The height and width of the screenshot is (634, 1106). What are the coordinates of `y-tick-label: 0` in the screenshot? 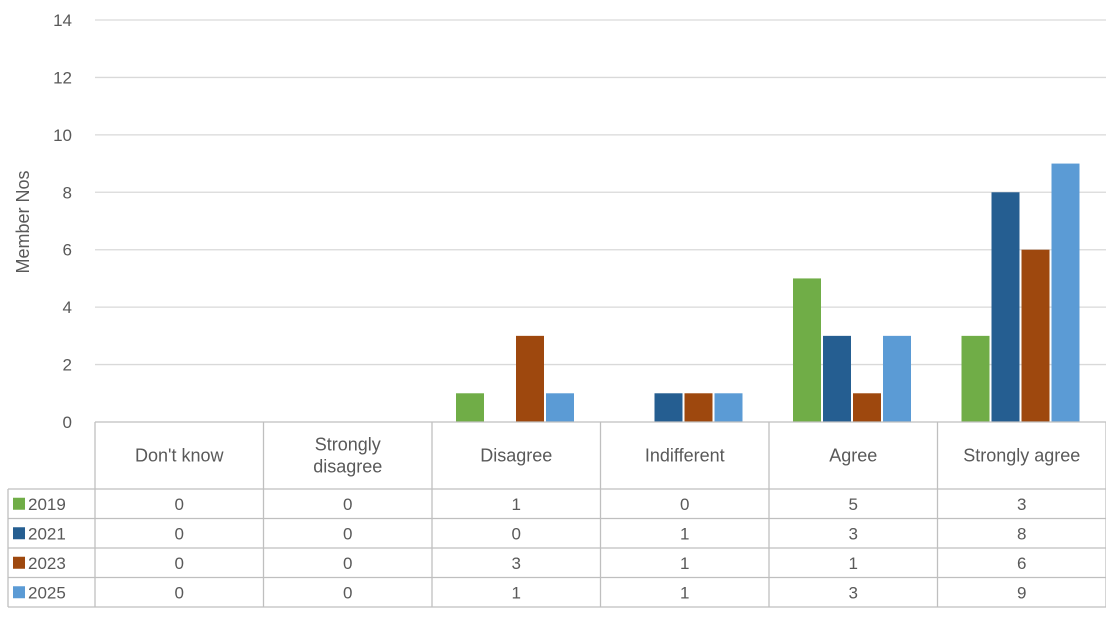 It's located at (67, 422).